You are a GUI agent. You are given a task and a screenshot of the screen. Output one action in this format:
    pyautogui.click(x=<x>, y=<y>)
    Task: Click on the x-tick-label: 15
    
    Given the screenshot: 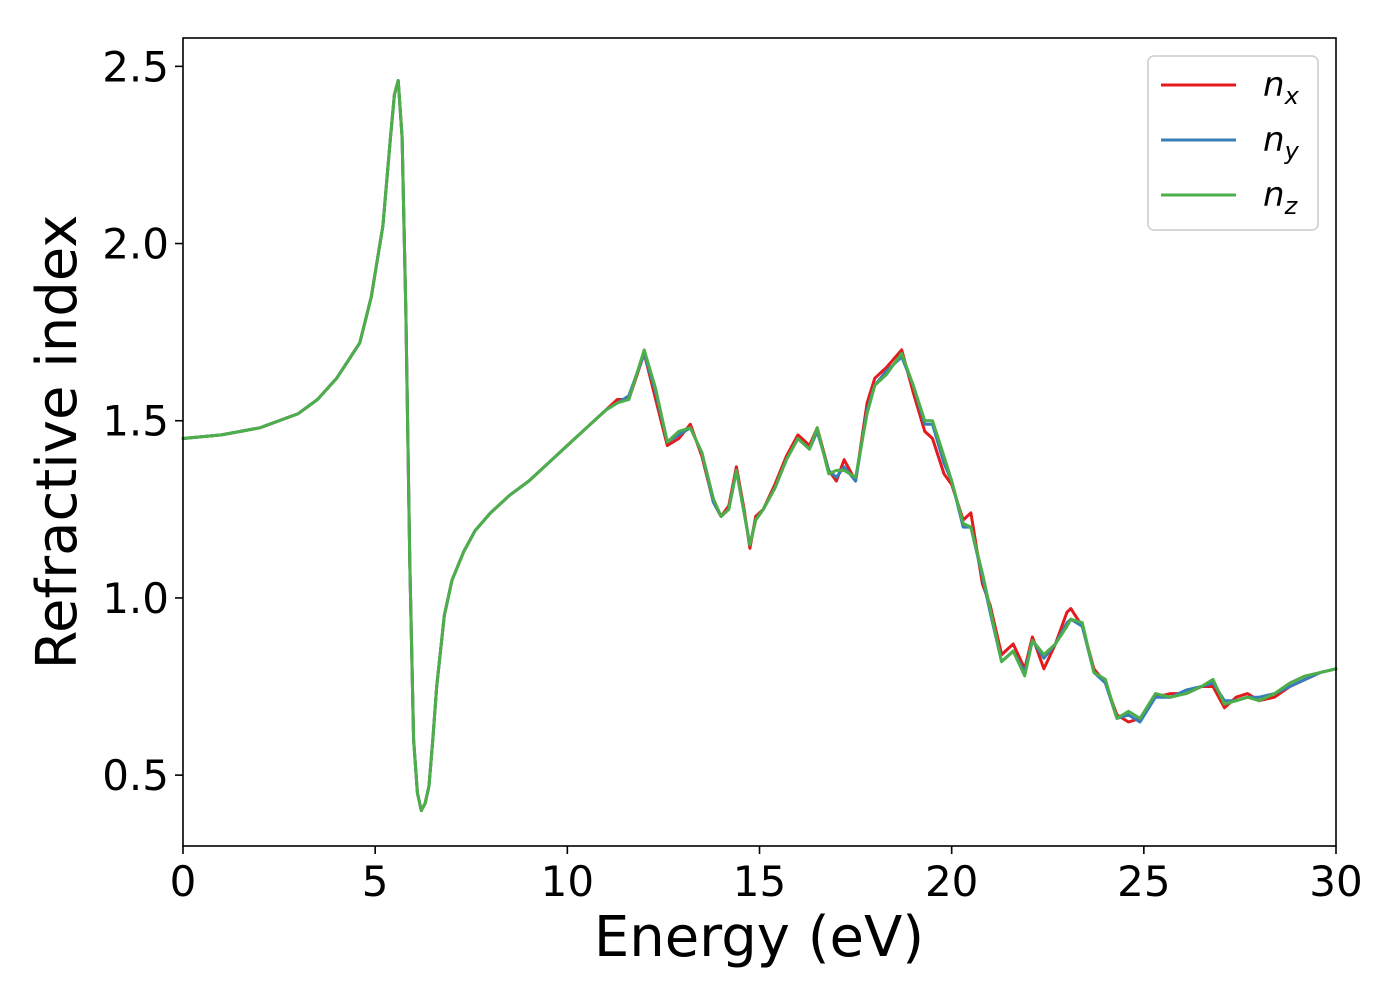 What is the action you would take?
    pyautogui.click(x=759, y=881)
    